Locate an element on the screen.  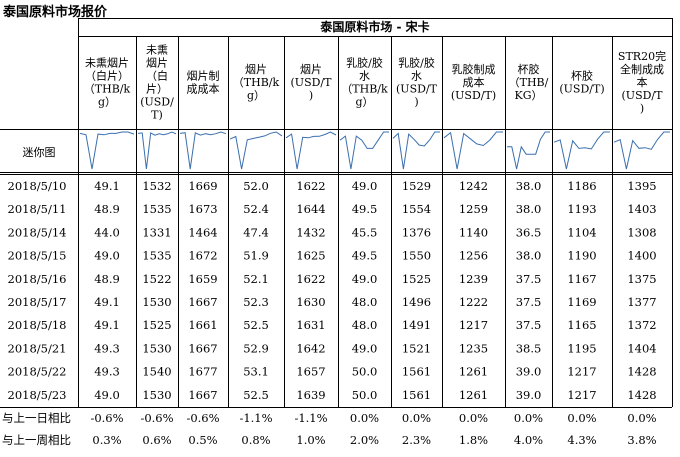
column-header-line: 杯胶 is located at coordinates (529, 69).